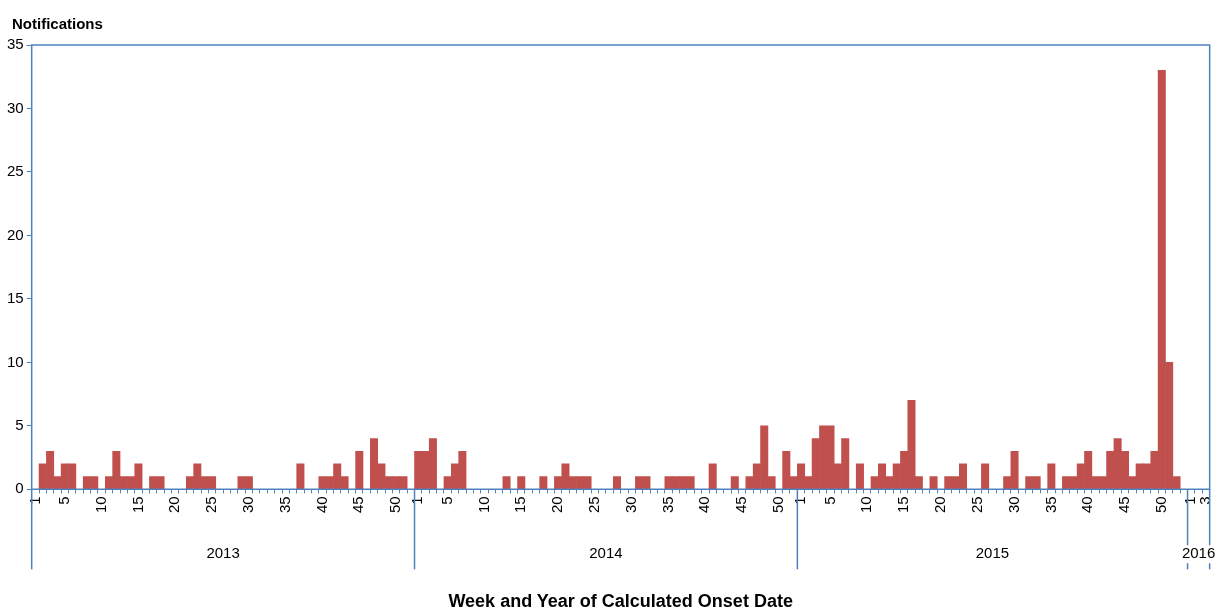  What do you see at coordinates (606, 553) in the screenshot?
I see `text: 2014` at bounding box center [606, 553].